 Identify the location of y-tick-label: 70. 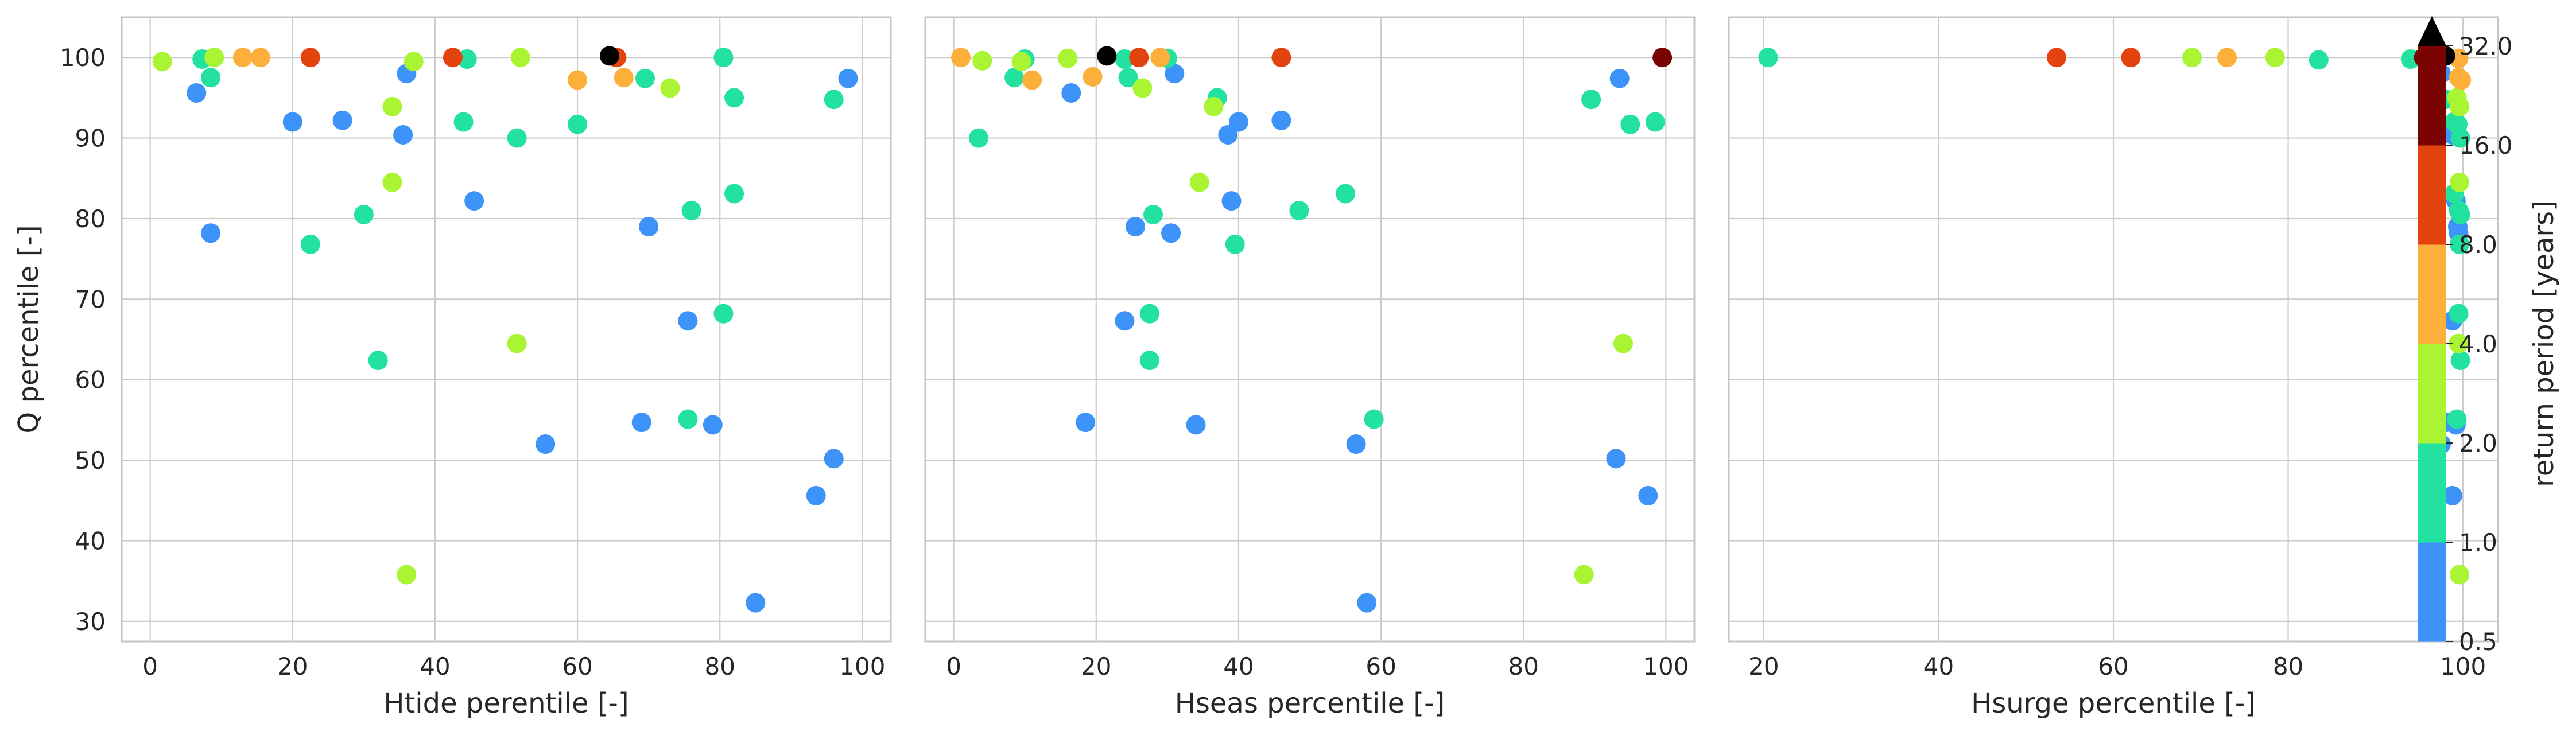
(90, 299).